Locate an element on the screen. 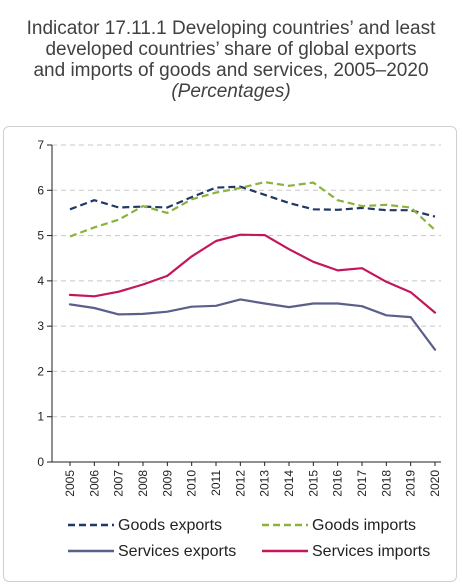 Image resolution: width=462 pixels, height=586 pixels. x-tick-label-2019: 2019 is located at coordinates (411, 483).